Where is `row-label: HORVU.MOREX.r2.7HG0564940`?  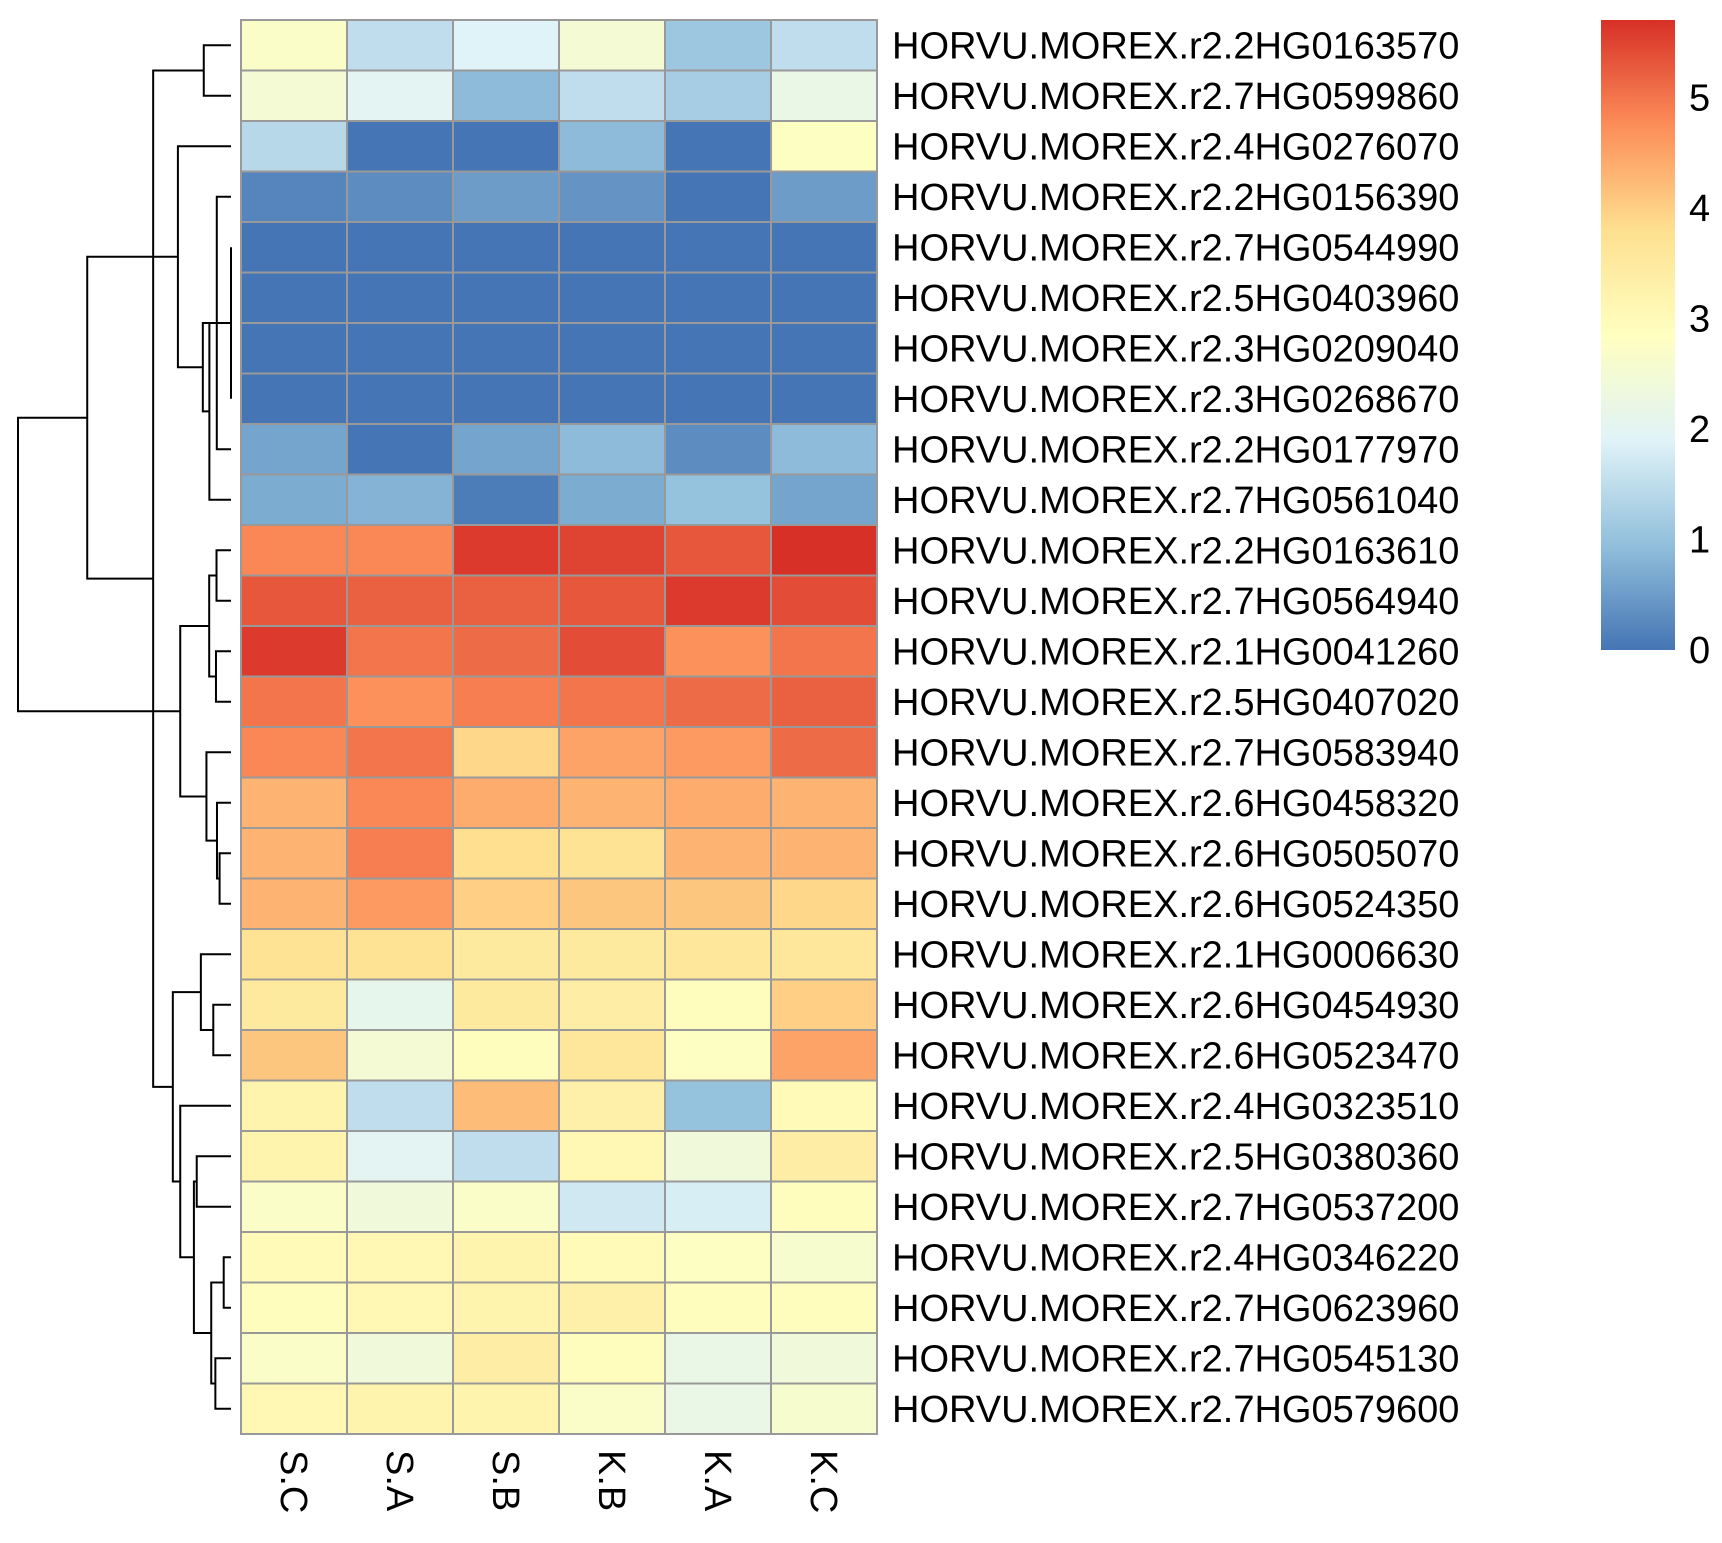 row-label: HORVU.MOREX.r2.7HG0564940 is located at coordinates (1175, 602).